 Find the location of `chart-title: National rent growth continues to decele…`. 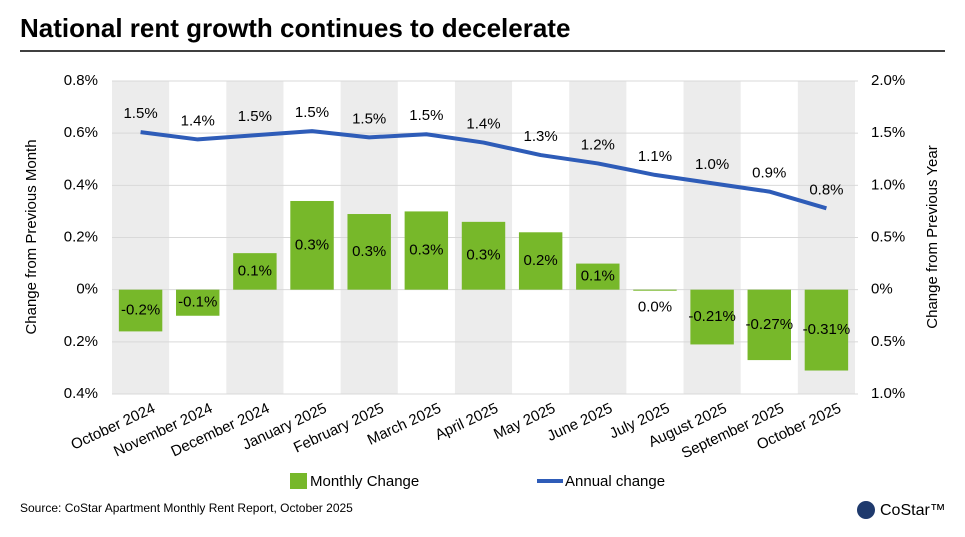

chart-title: National rent growth continues to decele… is located at coordinates (295, 28).